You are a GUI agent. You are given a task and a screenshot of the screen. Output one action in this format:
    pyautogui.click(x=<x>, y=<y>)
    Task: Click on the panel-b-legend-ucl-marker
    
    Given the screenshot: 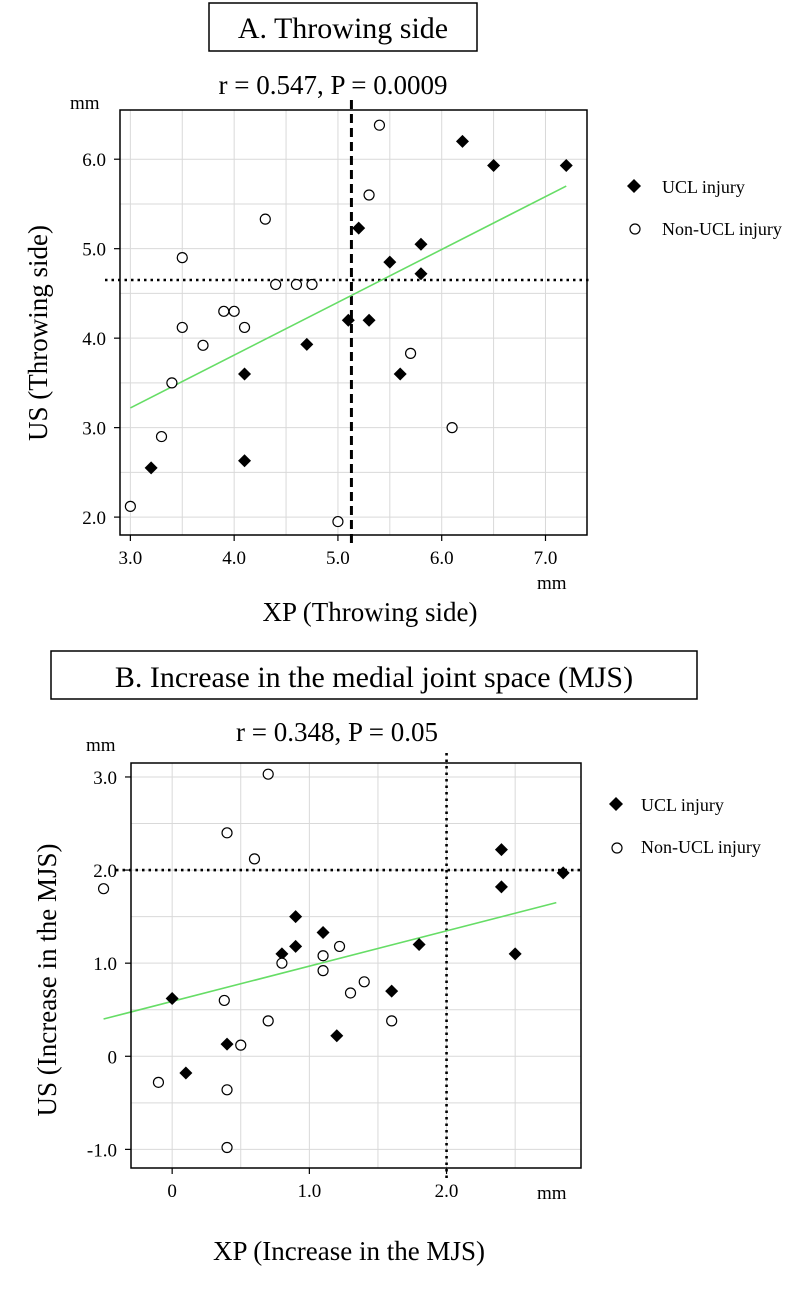 What is the action you would take?
    pyautogui.click(x=616, y=804)
    